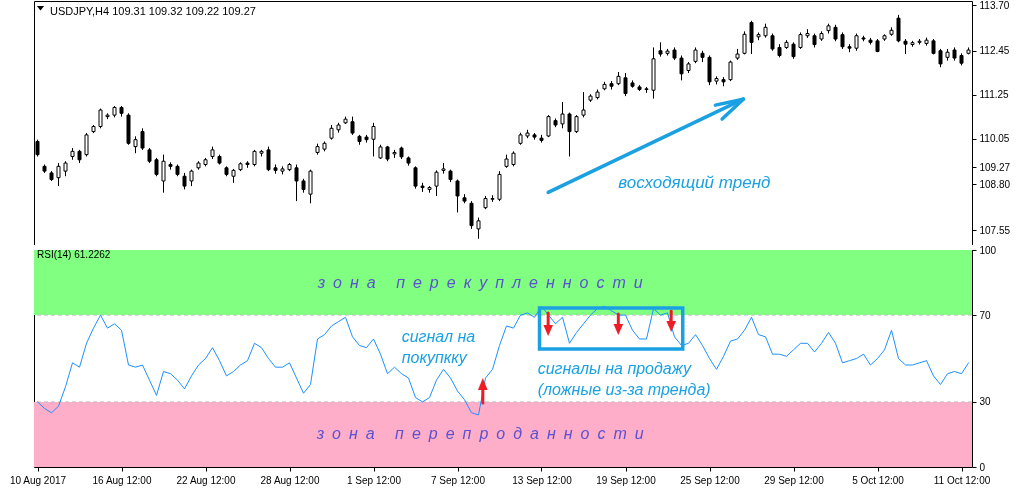 This screenshot has height=488, width=1024. I want to click on y-tick-label: 112.45, so click(994, 51).